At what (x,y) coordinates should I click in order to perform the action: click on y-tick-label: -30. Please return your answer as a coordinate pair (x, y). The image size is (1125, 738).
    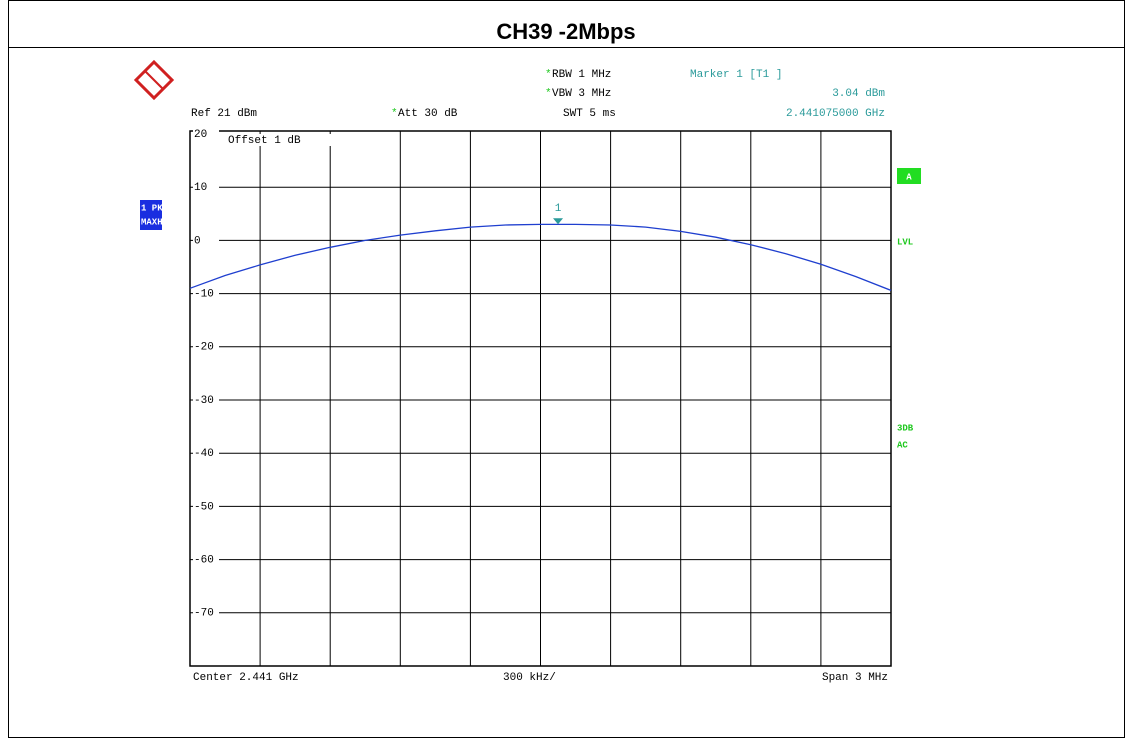
    Looking at the image, I should click on (204, 401).